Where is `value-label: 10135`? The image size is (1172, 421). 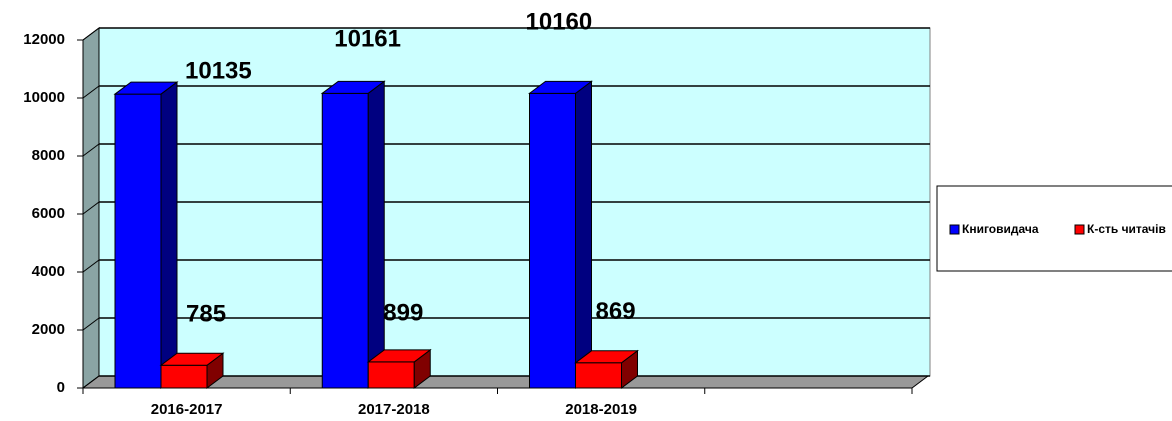
value-label: 10135 is located at coordinates (218, 70).